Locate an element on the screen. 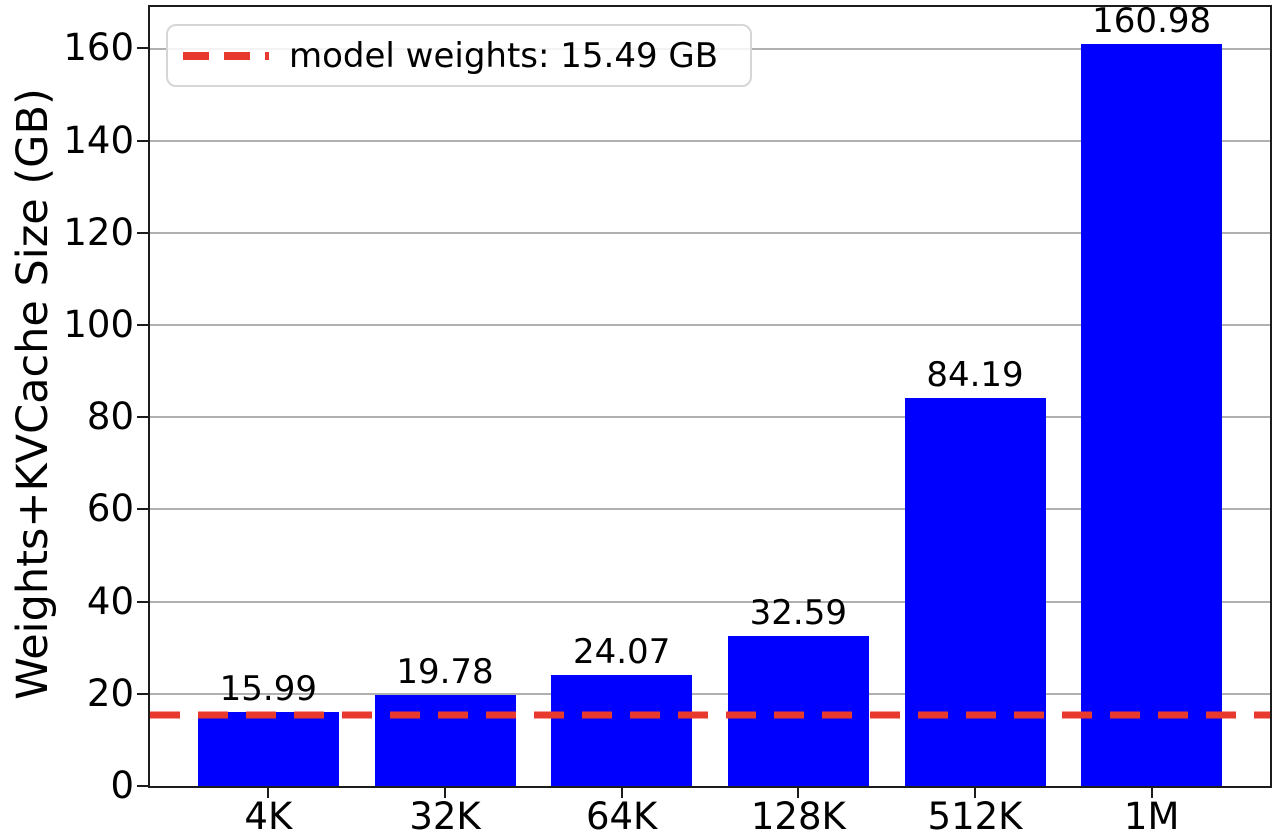 The height and width of the screenshot is (836, 1280). x-tick-label: 32K is located at coordinates (445, 815).